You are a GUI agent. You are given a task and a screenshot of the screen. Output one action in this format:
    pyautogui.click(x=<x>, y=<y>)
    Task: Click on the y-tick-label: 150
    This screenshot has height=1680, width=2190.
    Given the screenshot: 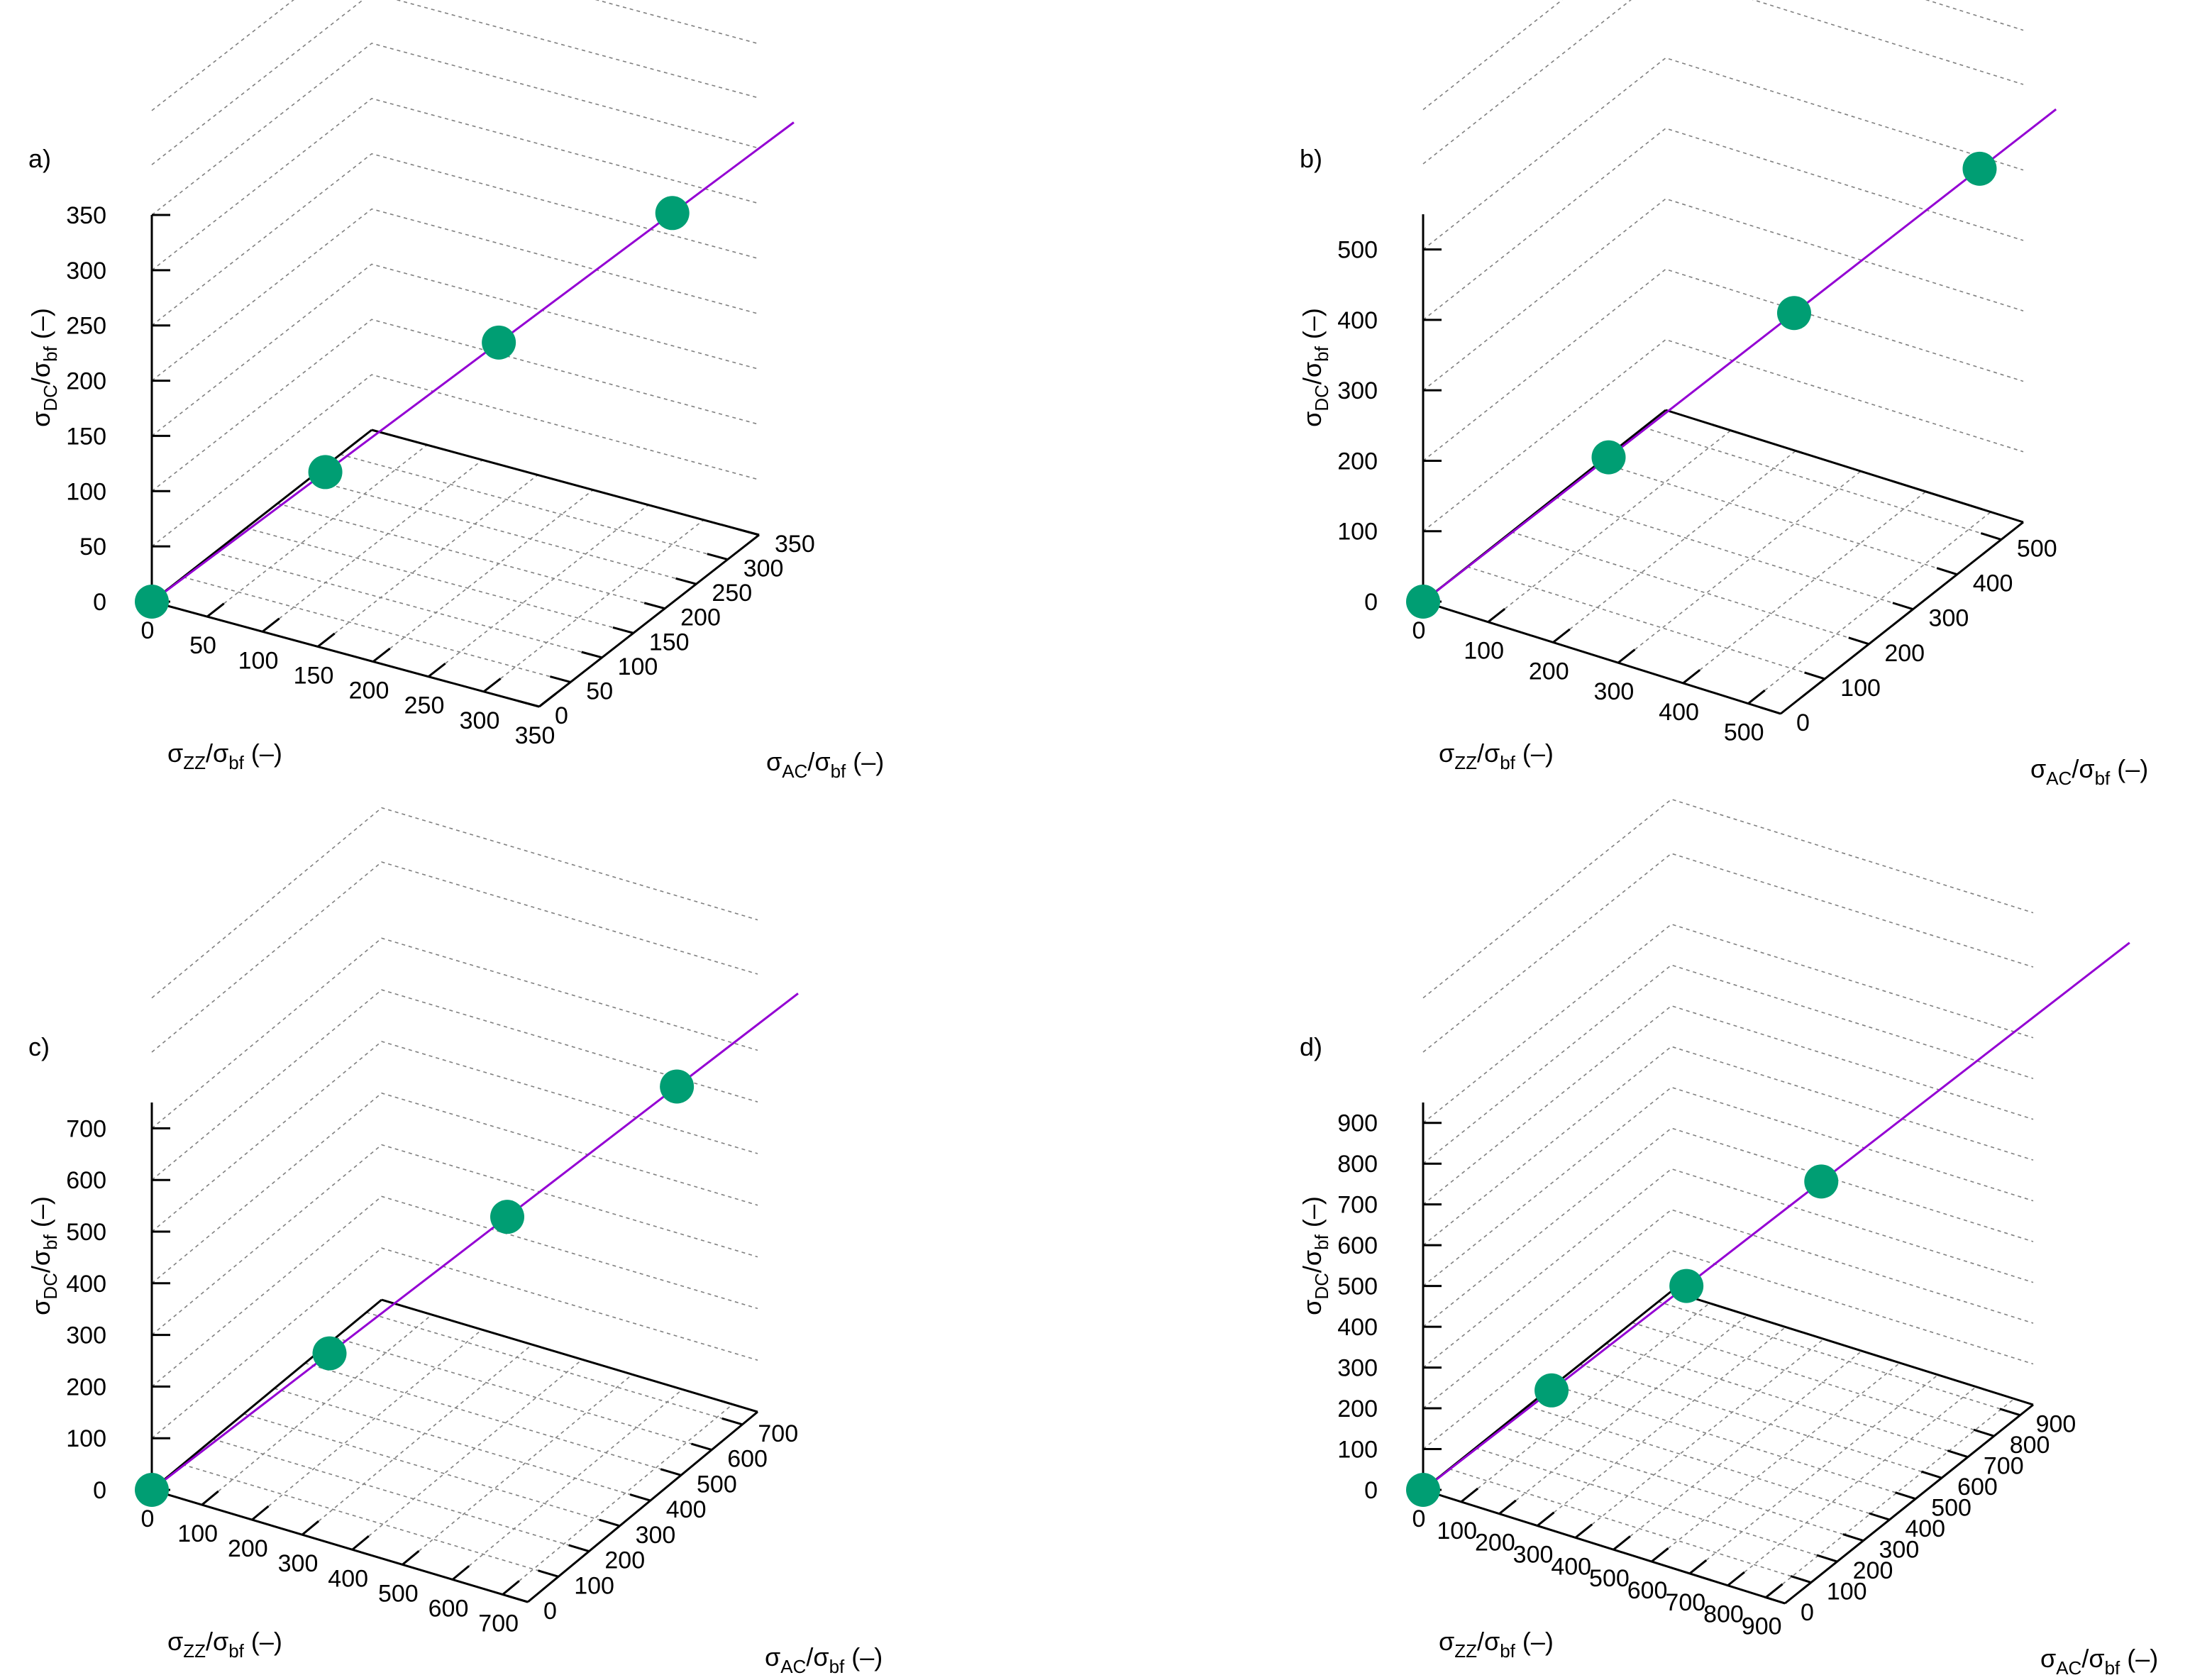 What is the action you would take?
    pyautogui.click(x=669, y=642)
    